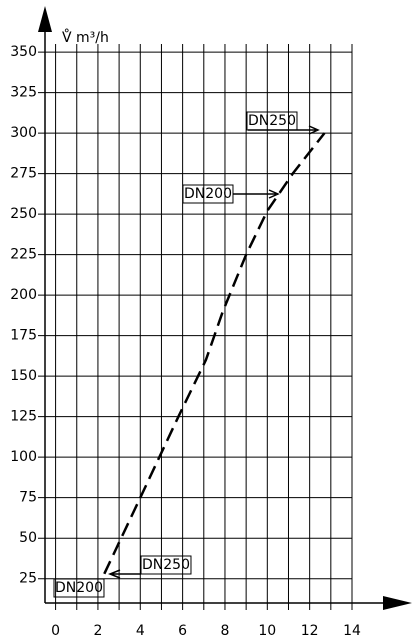  I want to click on y-axis-arrow, so click(45, 19).